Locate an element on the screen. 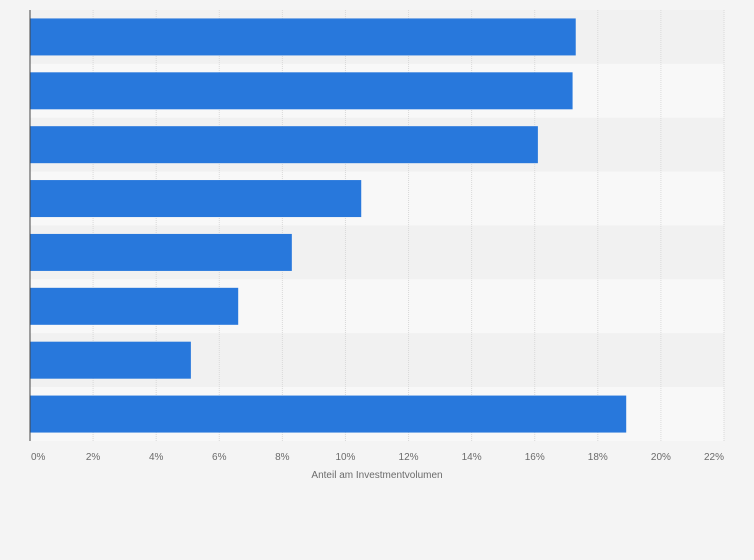 Image resolution: width=754 pixels, height=560 pixels. x-tick-label: 4% is located at coordinates (156, 457).